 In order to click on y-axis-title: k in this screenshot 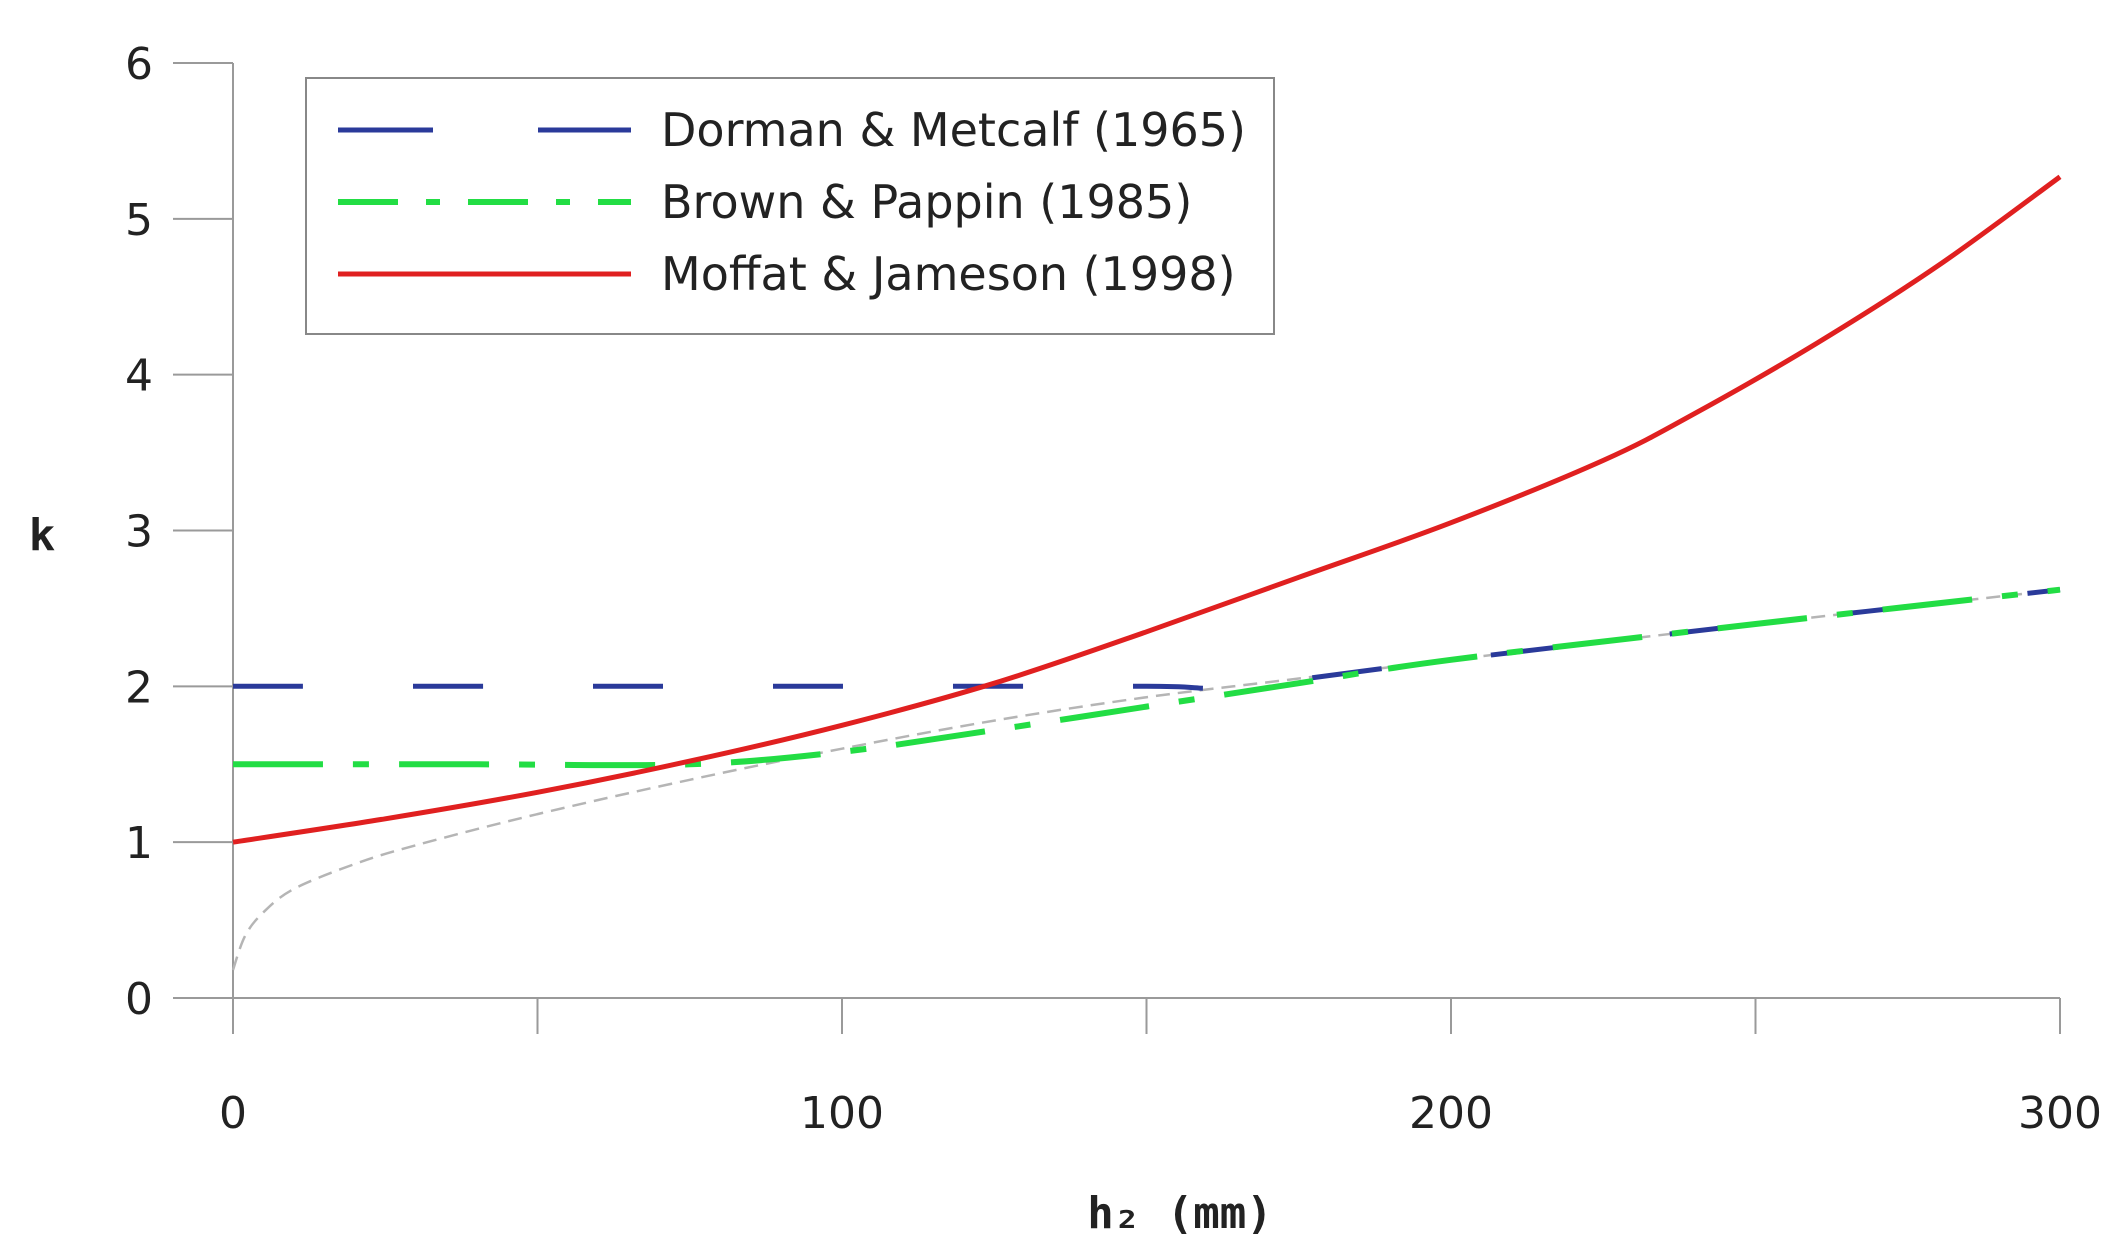, I will do `click(42, 535)`.